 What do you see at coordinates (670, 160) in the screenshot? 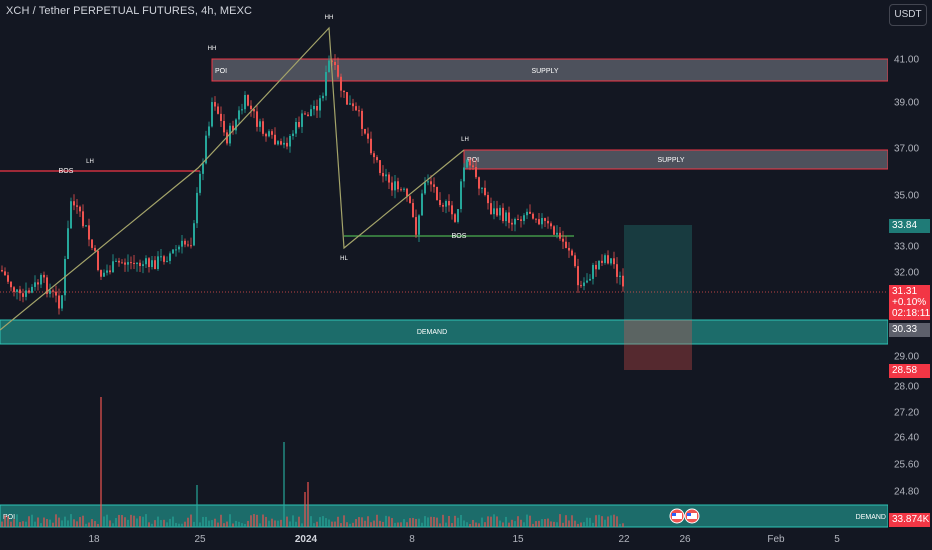
I see `supply-label-mid: SUPPLY` at bounding box center [670, 160].